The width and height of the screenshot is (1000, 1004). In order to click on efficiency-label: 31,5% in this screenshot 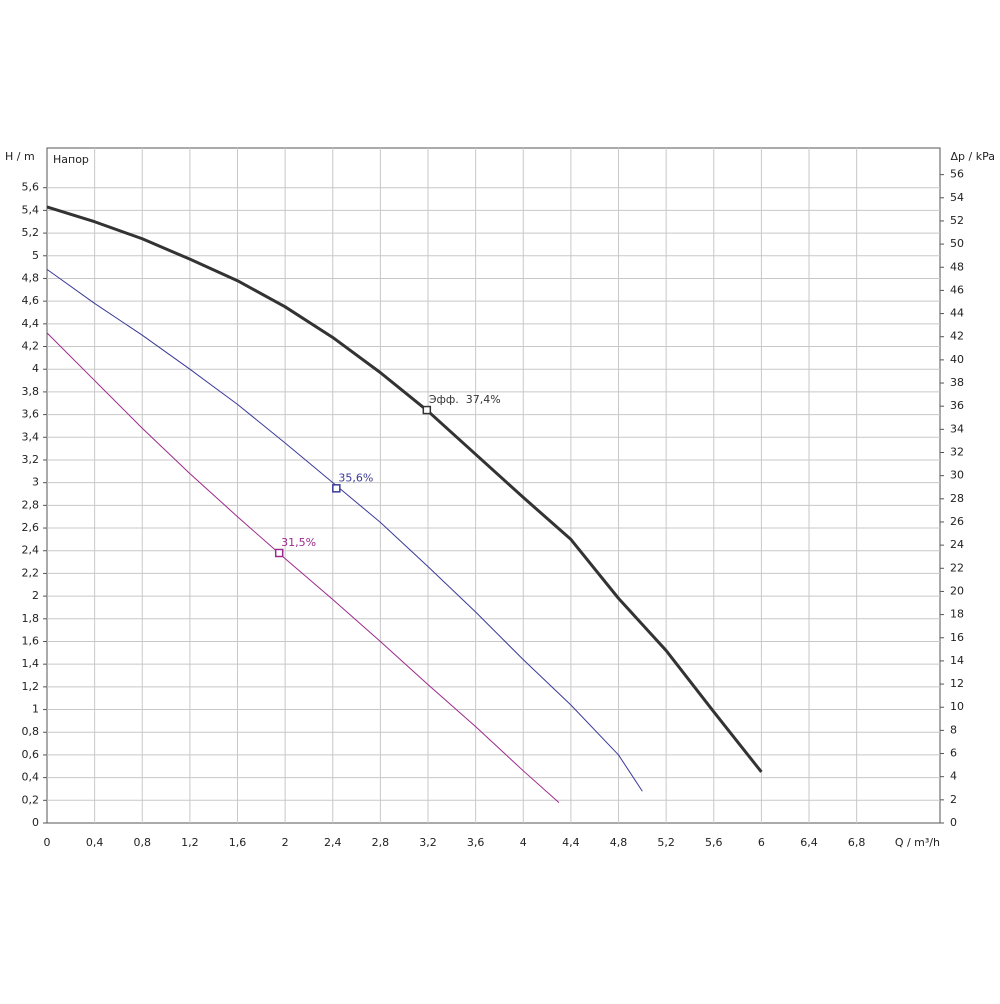, I will do `click(298, 542)`.